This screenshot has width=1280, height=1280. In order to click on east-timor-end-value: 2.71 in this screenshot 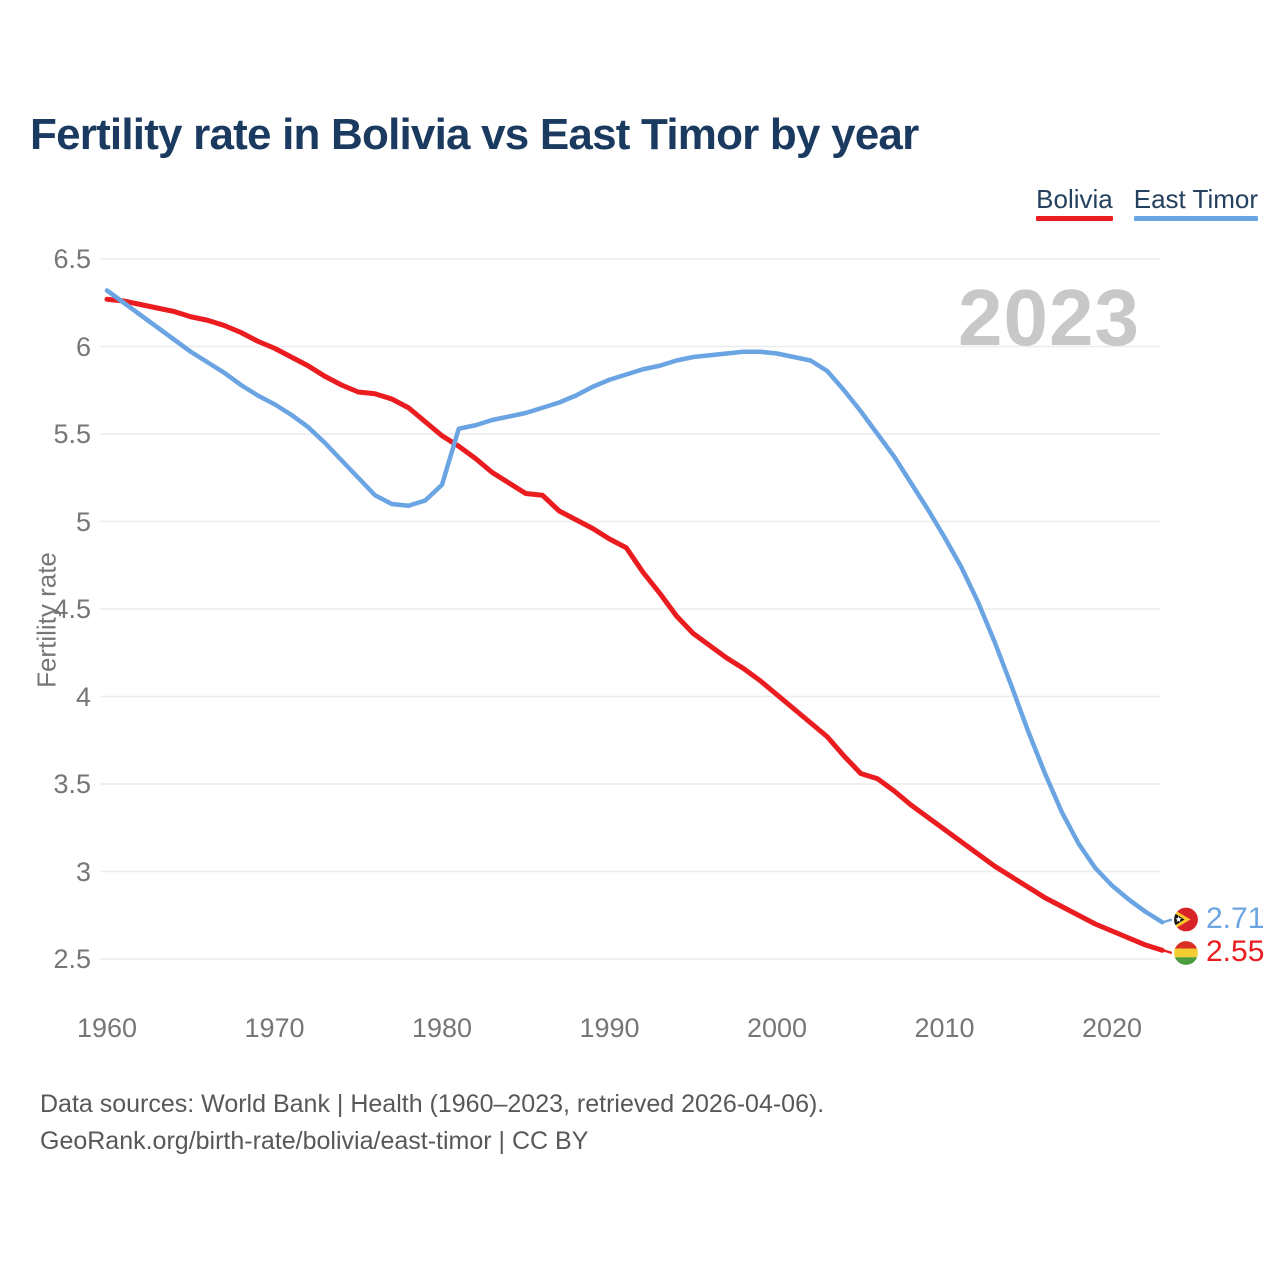, I will do `click(1235, 918)`.